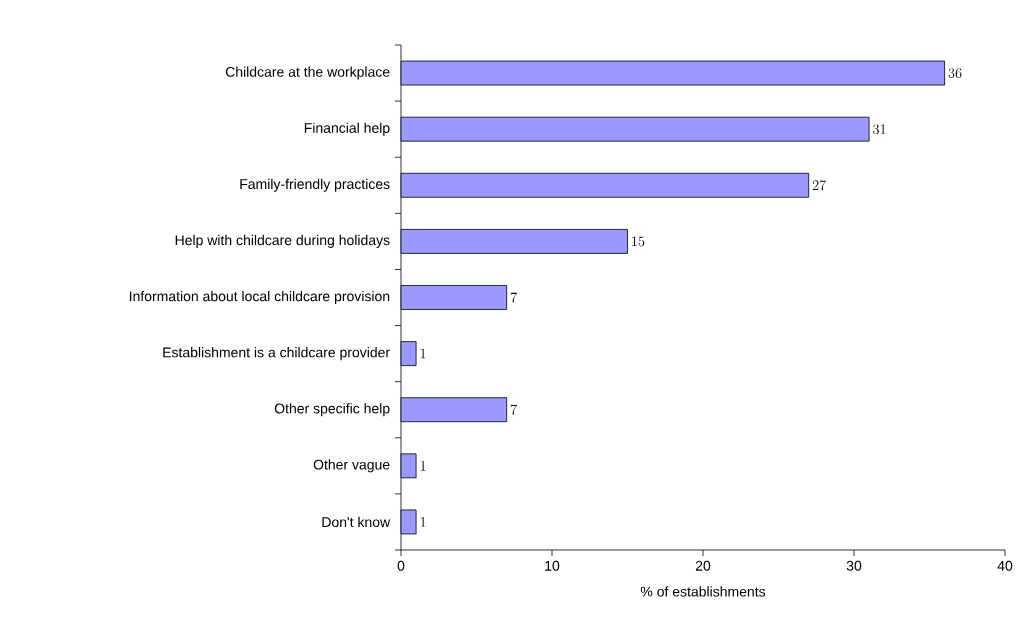  Describe the element at coordinates (638, 241) in the screenshot. I see `data-label: 15` at that location.